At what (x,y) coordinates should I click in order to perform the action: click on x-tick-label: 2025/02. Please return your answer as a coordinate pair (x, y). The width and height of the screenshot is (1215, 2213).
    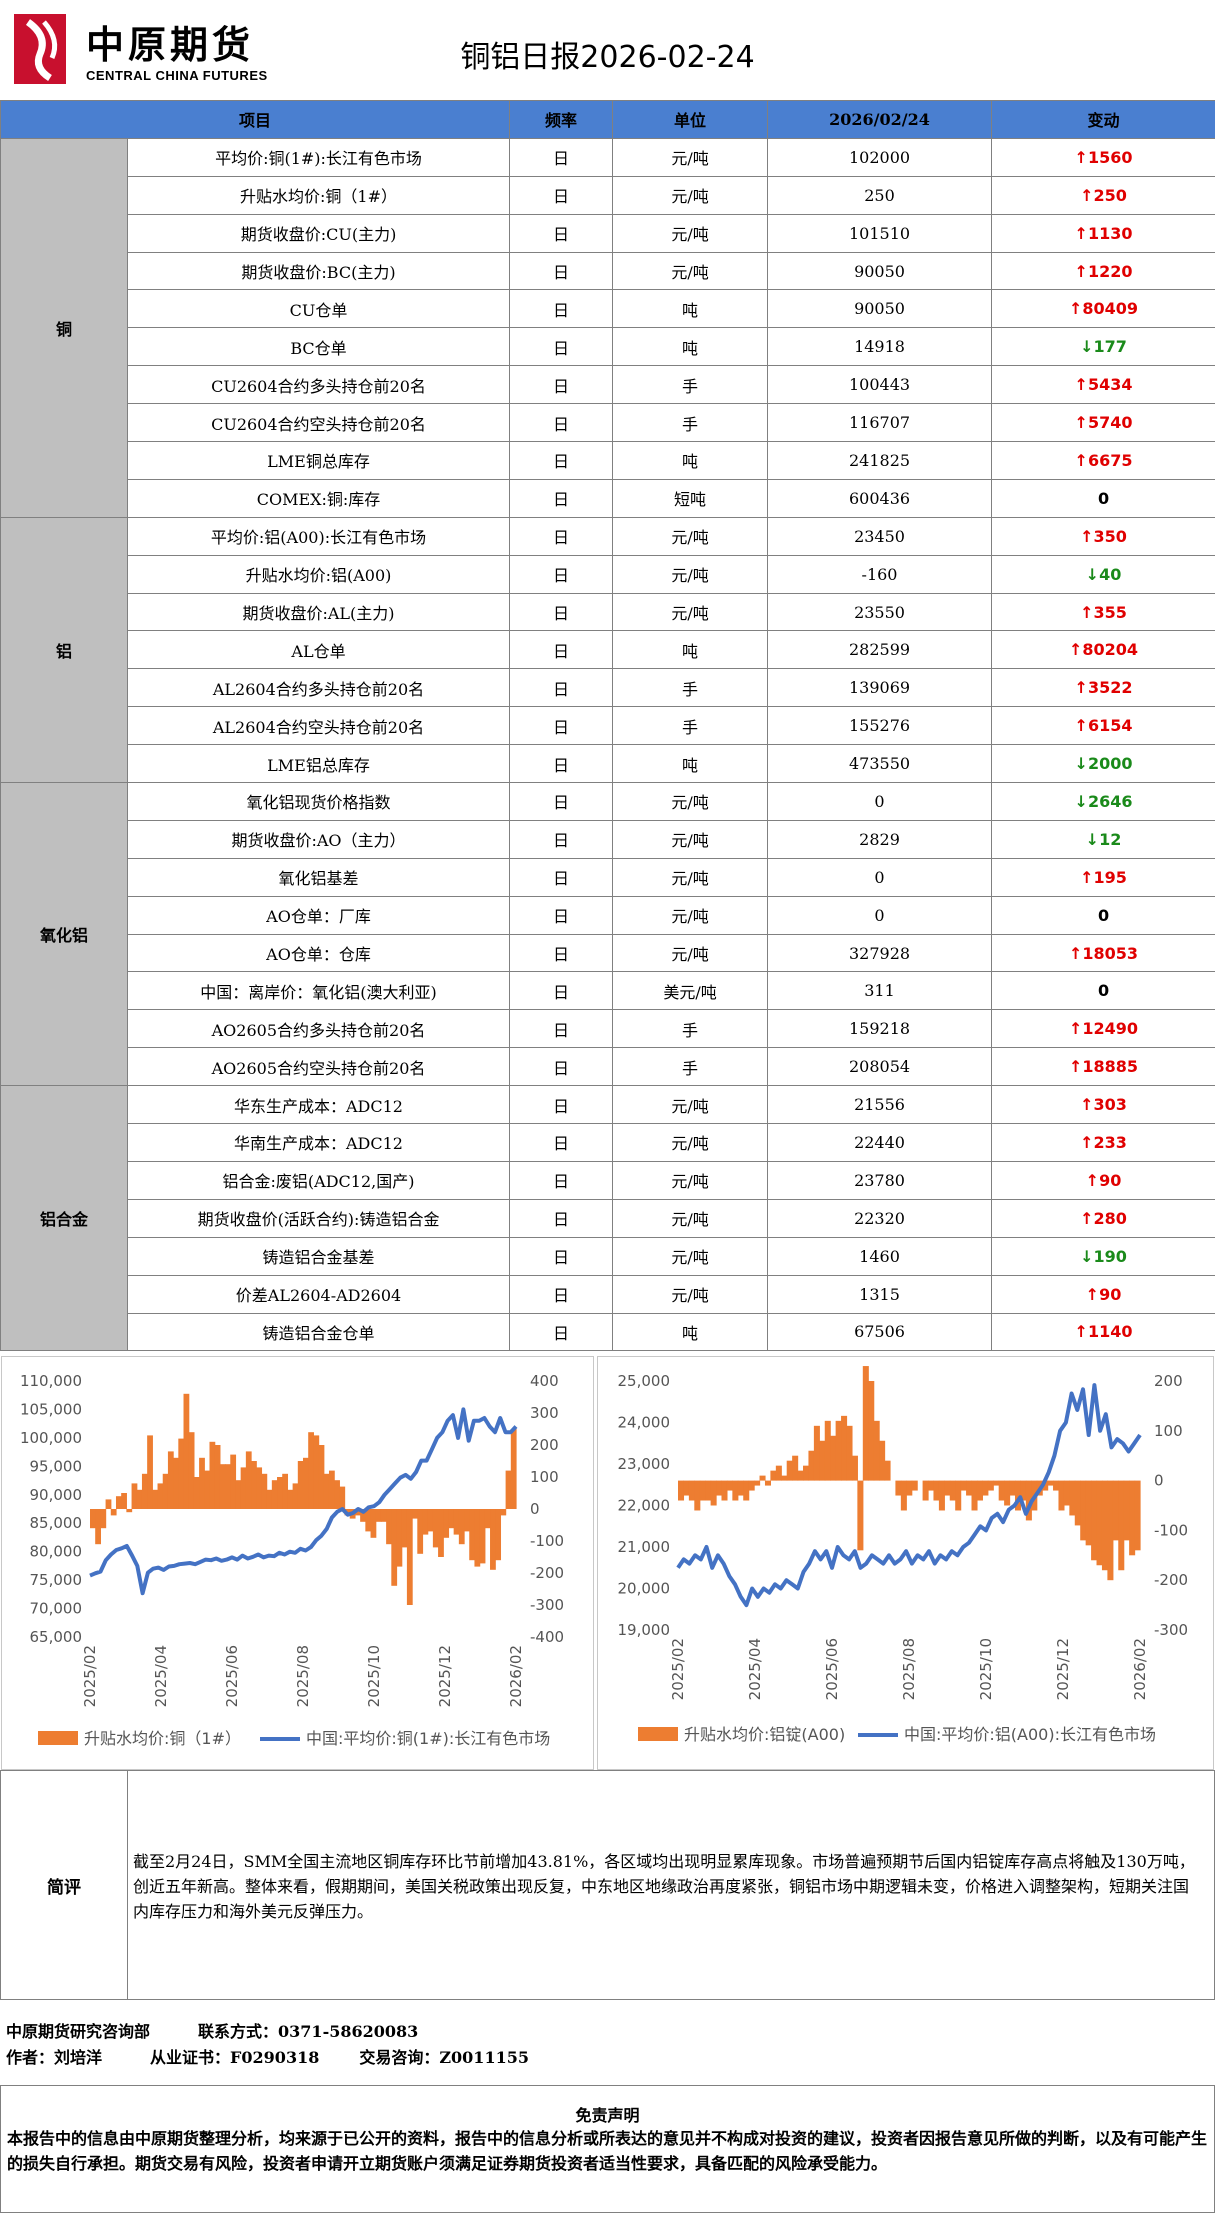
    Looking at the image, I should click on (90, 1676).